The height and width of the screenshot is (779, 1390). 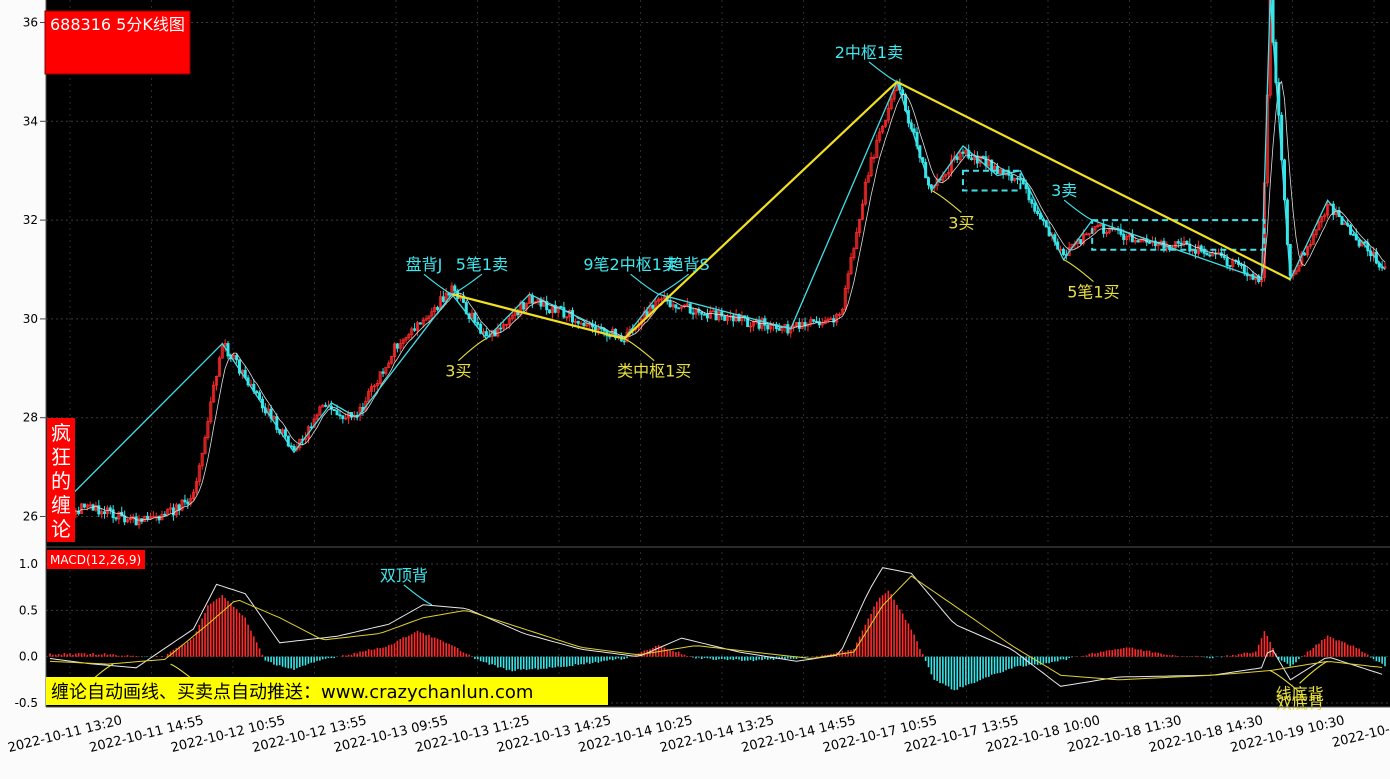 I want to click on side-label-char: 缠, so click(x=61, y=505).